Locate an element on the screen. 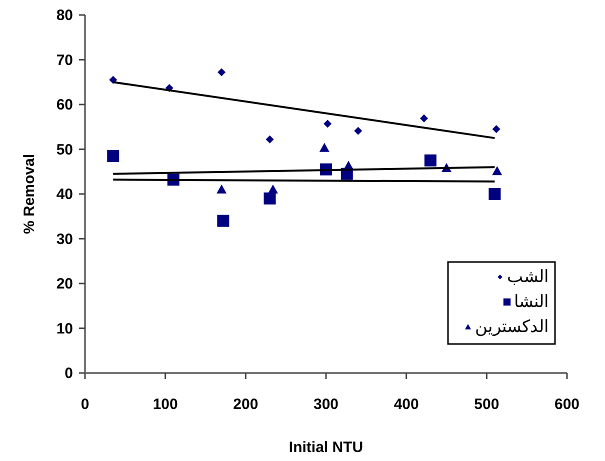 This screenshot has width=605, height=461. legend-label: الدكسترين is located at coordinates (512, 327).